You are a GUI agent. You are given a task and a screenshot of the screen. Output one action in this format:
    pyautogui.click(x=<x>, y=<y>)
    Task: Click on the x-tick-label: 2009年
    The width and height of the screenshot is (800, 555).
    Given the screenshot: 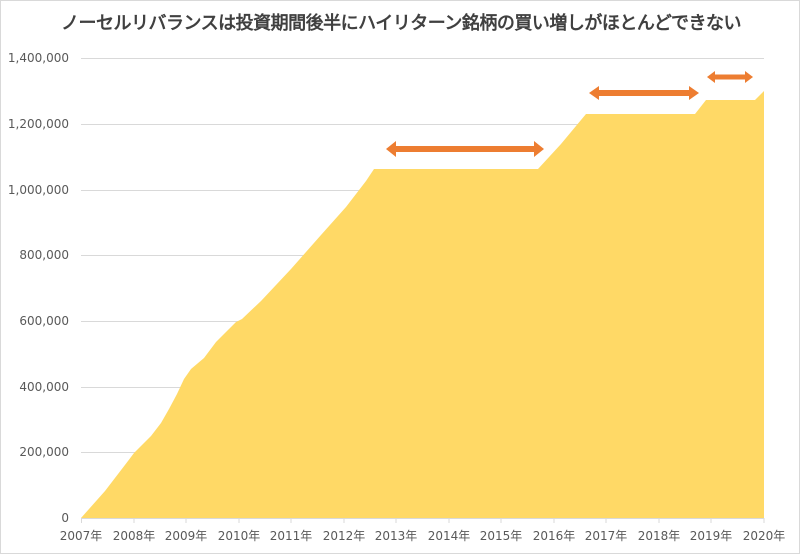 What is the action you would take?
    pyautogui.click(x=186, y=536)
    